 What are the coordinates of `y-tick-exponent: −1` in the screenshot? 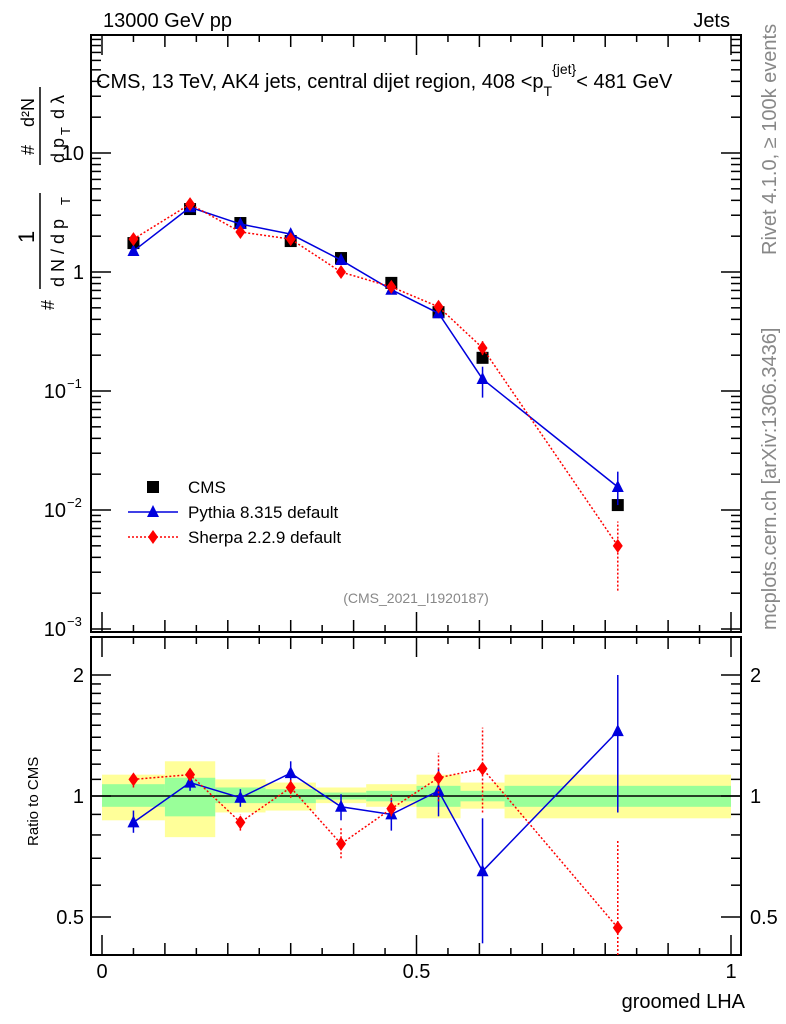 It's located at (74, 383).